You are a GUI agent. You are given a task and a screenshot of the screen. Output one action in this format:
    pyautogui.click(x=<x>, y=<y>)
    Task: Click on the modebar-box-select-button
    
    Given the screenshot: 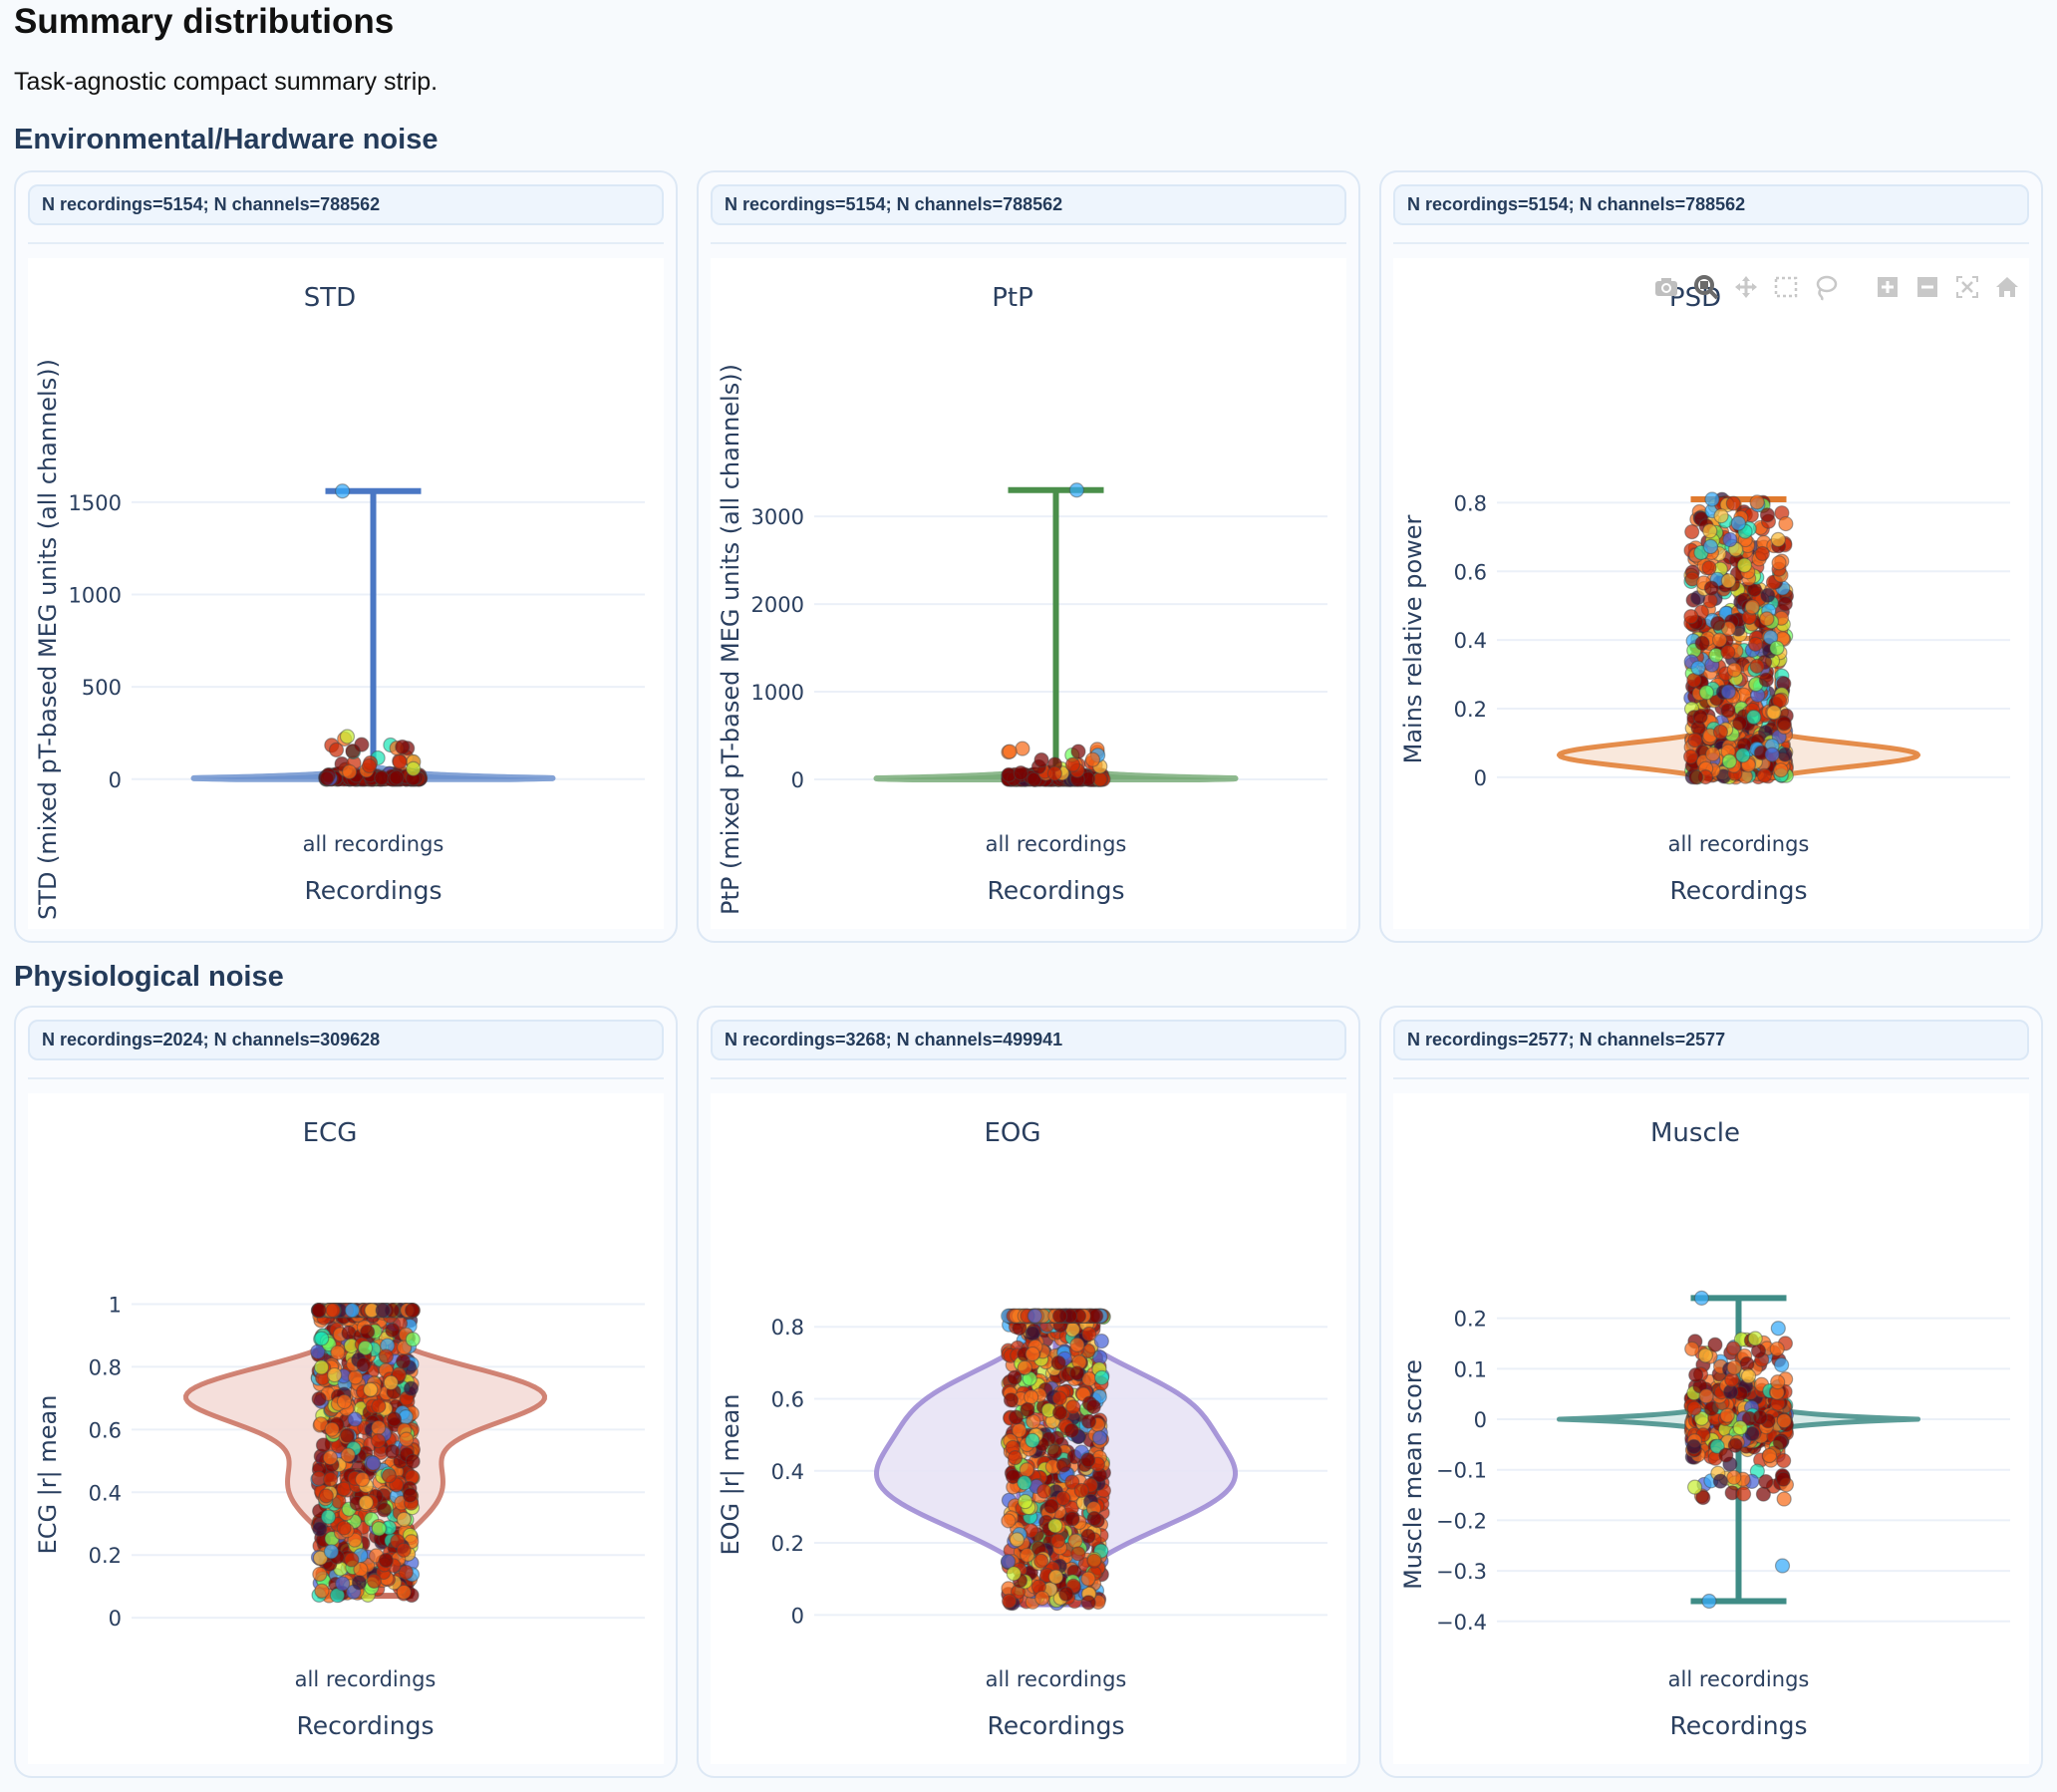 What is the action you would take?
    pyautogui.click(x=1786, y=287)
    